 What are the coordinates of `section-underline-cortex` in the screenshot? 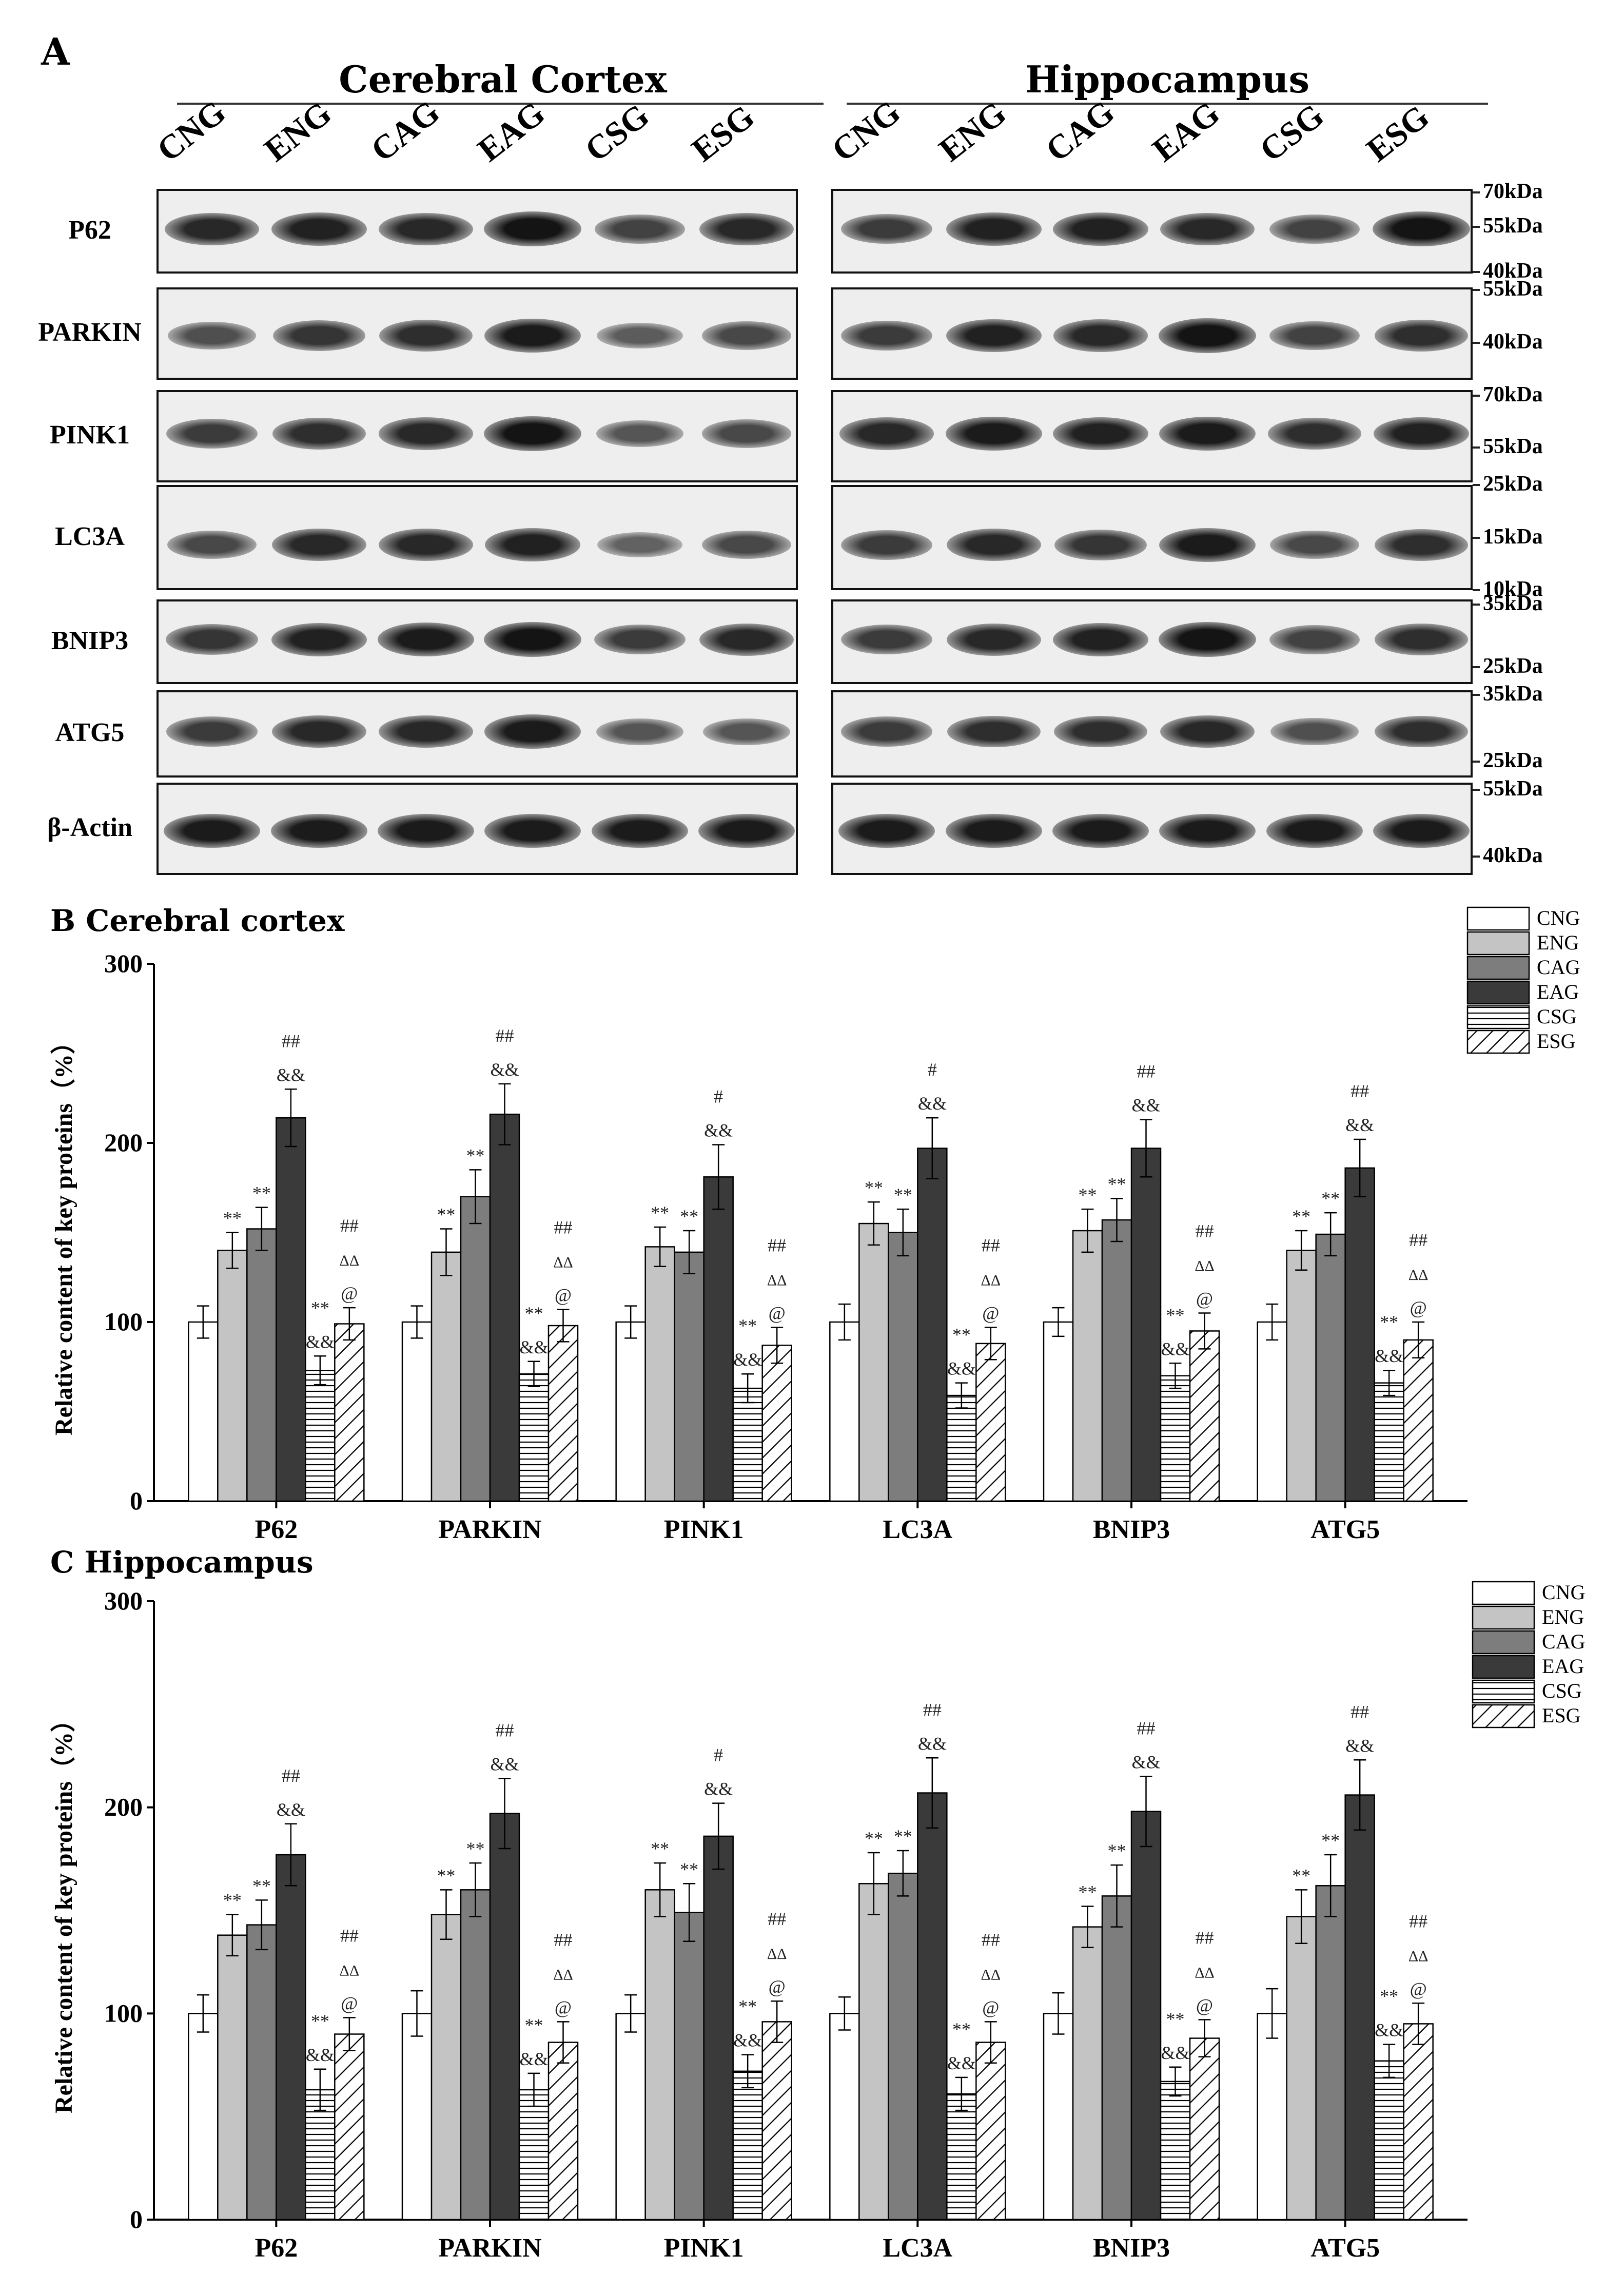 It's located at (501, 104).